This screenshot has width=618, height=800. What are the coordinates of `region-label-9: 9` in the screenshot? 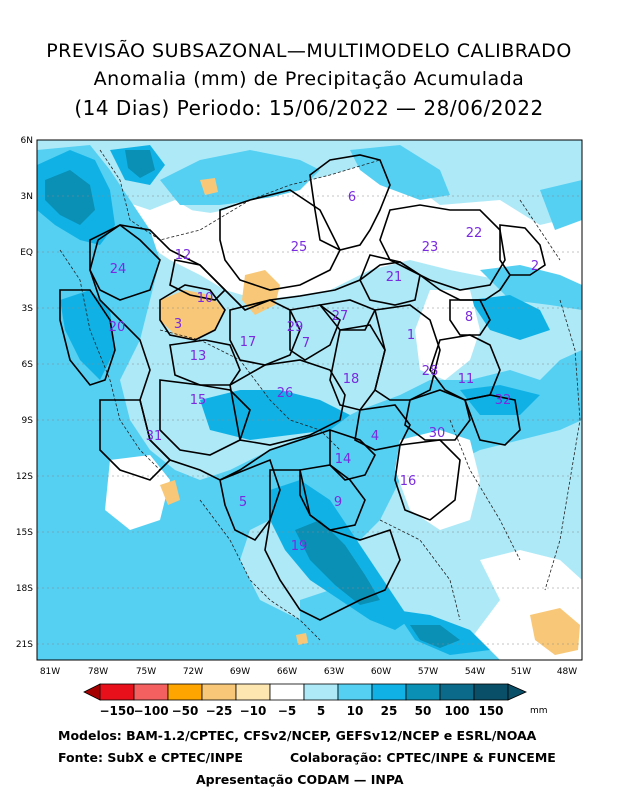 It's located at (338, 502).